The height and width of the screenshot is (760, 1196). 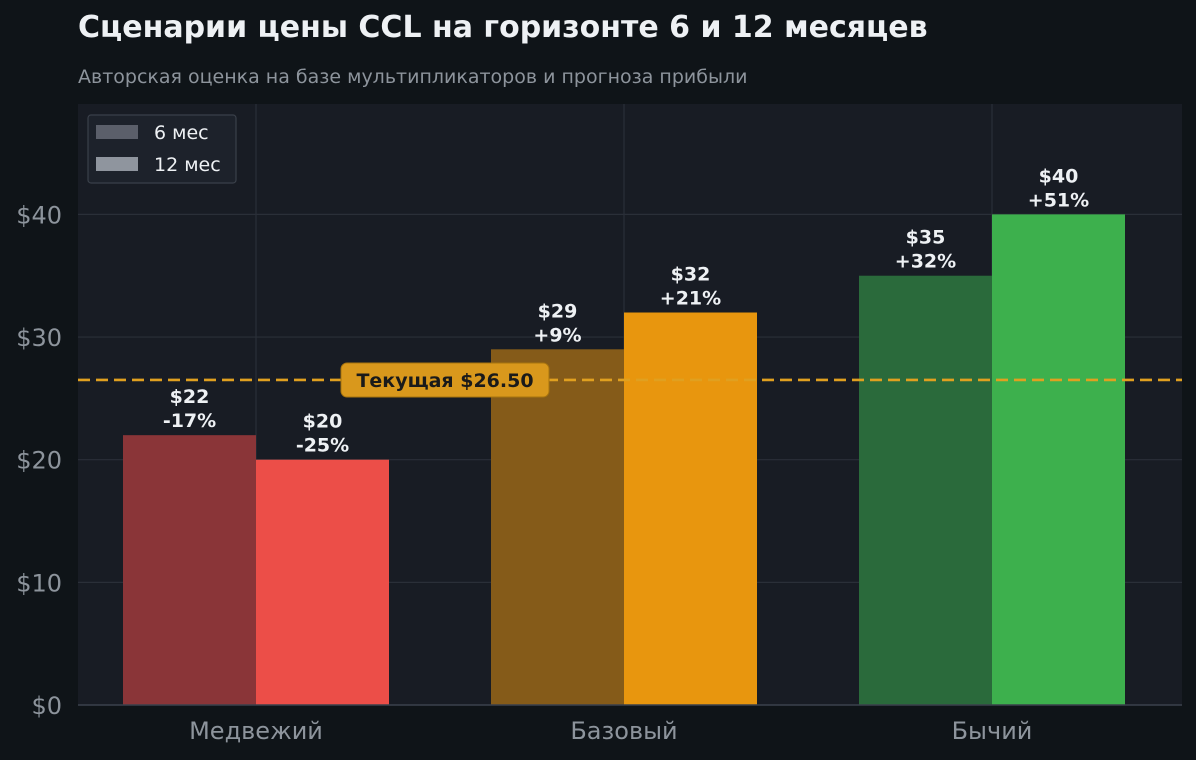 What do you see at coordinates (39, 338) in the screenshot?
I see `y-tick-label: $30` at bounding box center [39, 338].